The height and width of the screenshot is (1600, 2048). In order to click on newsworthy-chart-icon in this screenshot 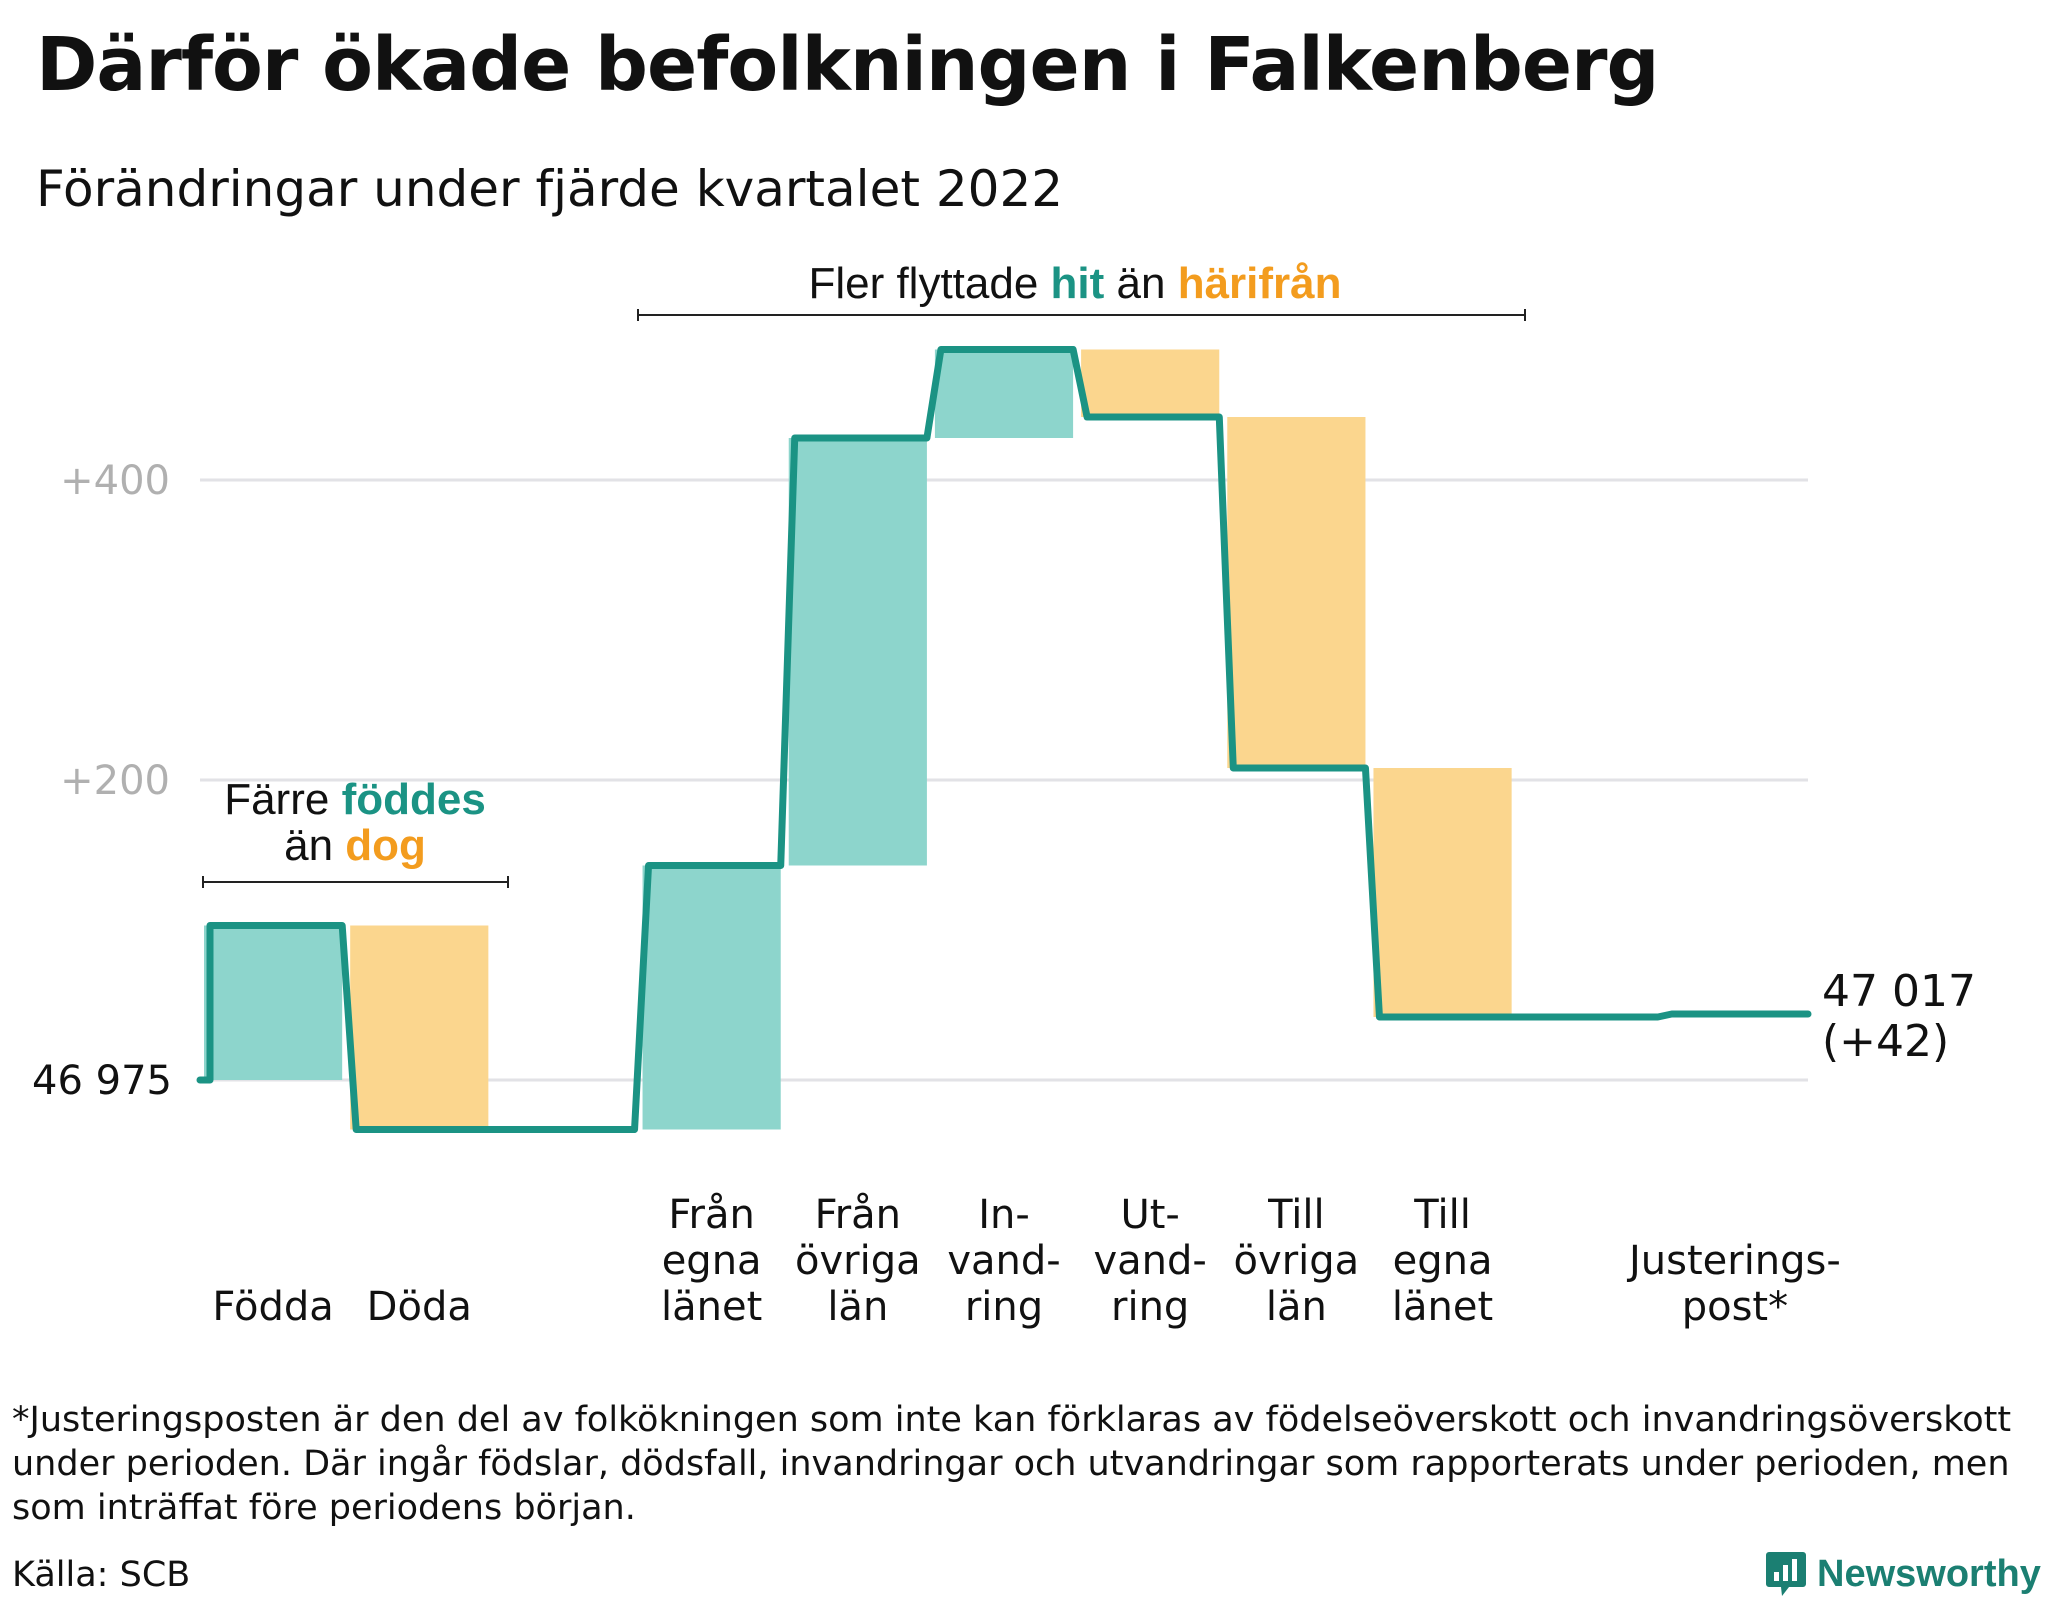, I will do `click(1786, 1574)`.